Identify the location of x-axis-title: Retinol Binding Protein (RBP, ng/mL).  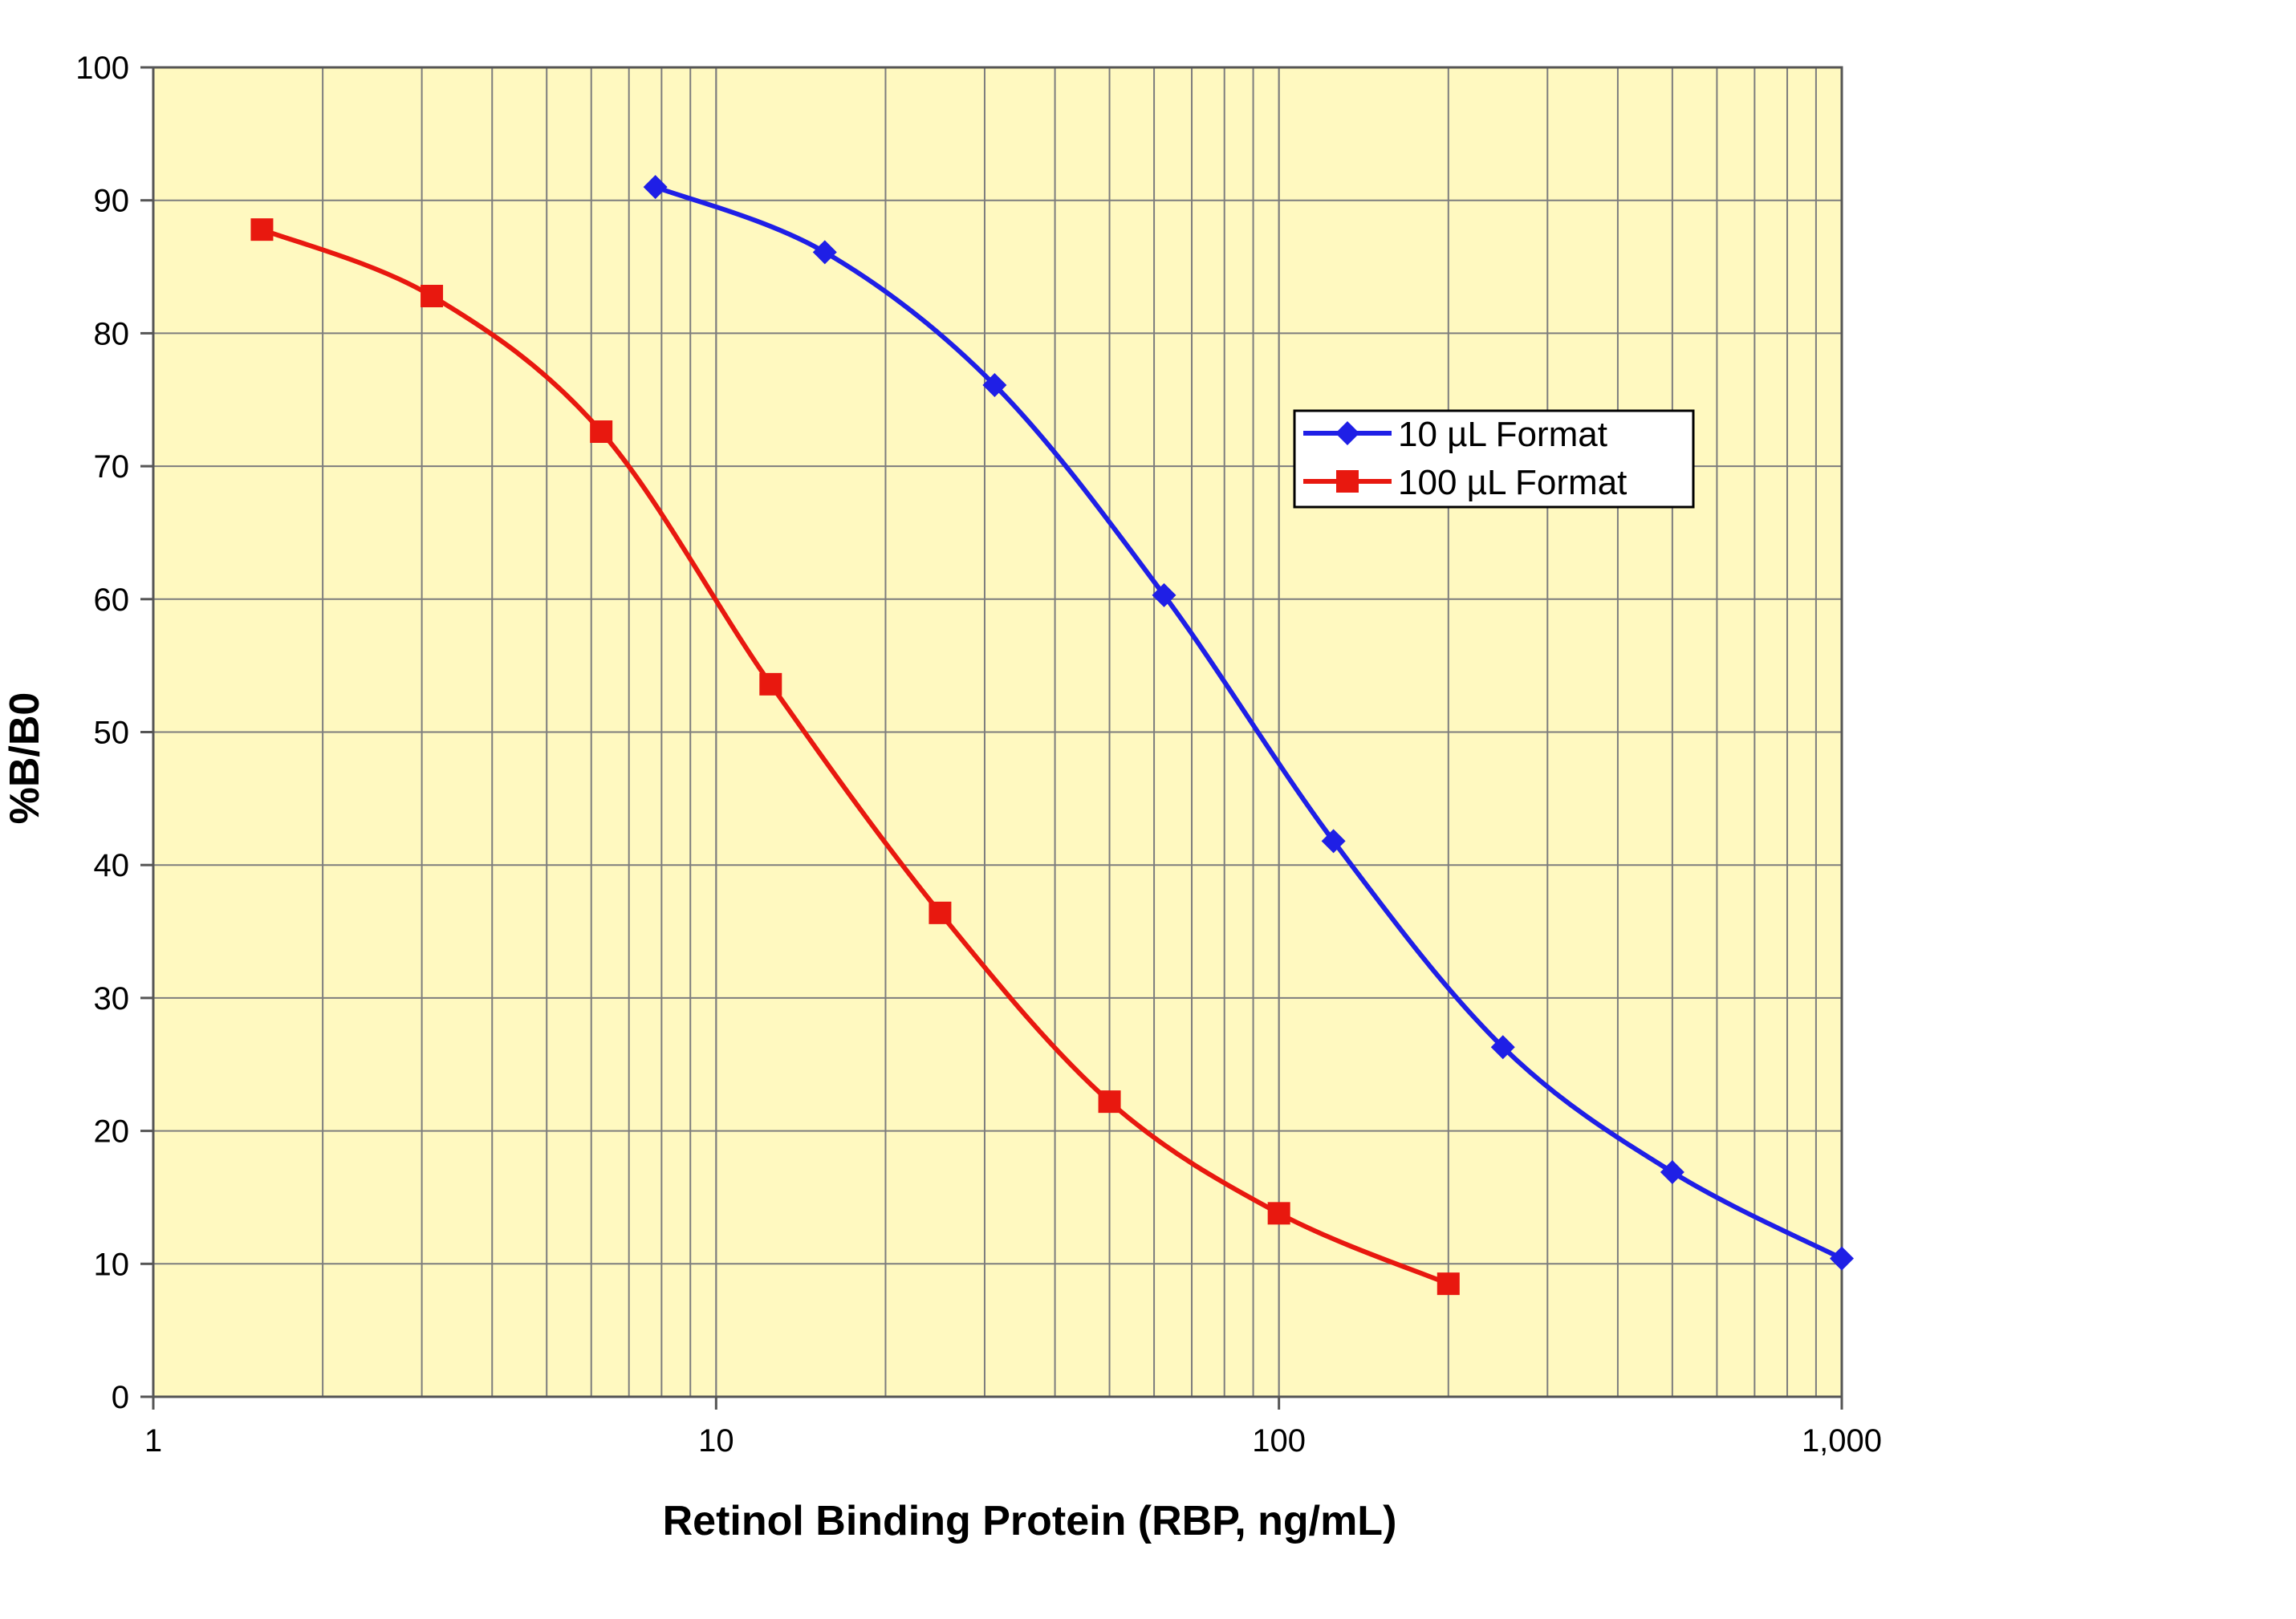
(1030, 1521).